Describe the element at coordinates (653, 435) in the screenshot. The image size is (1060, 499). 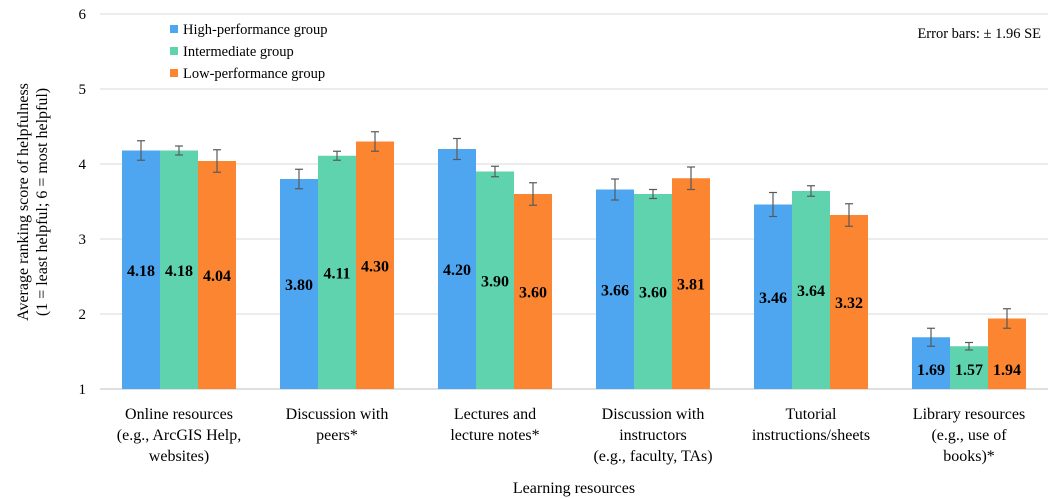
I see `x-category-label: instructors` at that location.